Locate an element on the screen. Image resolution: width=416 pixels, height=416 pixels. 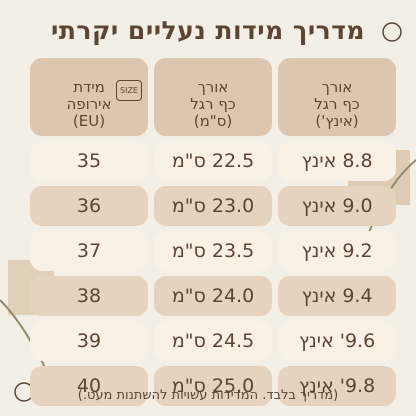
size-badge: SIZE is located at coordinates (129, 90).